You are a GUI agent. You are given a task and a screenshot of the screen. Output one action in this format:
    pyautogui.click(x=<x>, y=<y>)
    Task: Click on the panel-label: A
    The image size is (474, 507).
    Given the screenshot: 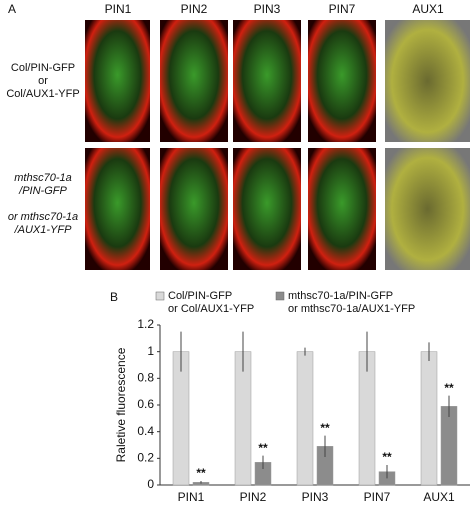 What is the action you would take?
    pyautogui.click(x=12, y=9)
    